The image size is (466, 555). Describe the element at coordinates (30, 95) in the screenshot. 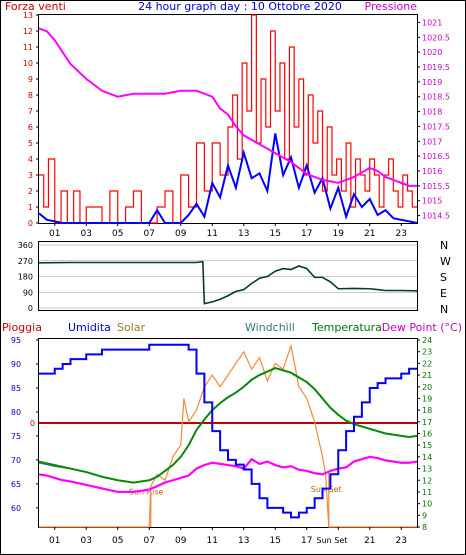

I see `wind-y-tick-label: 8` at that location.